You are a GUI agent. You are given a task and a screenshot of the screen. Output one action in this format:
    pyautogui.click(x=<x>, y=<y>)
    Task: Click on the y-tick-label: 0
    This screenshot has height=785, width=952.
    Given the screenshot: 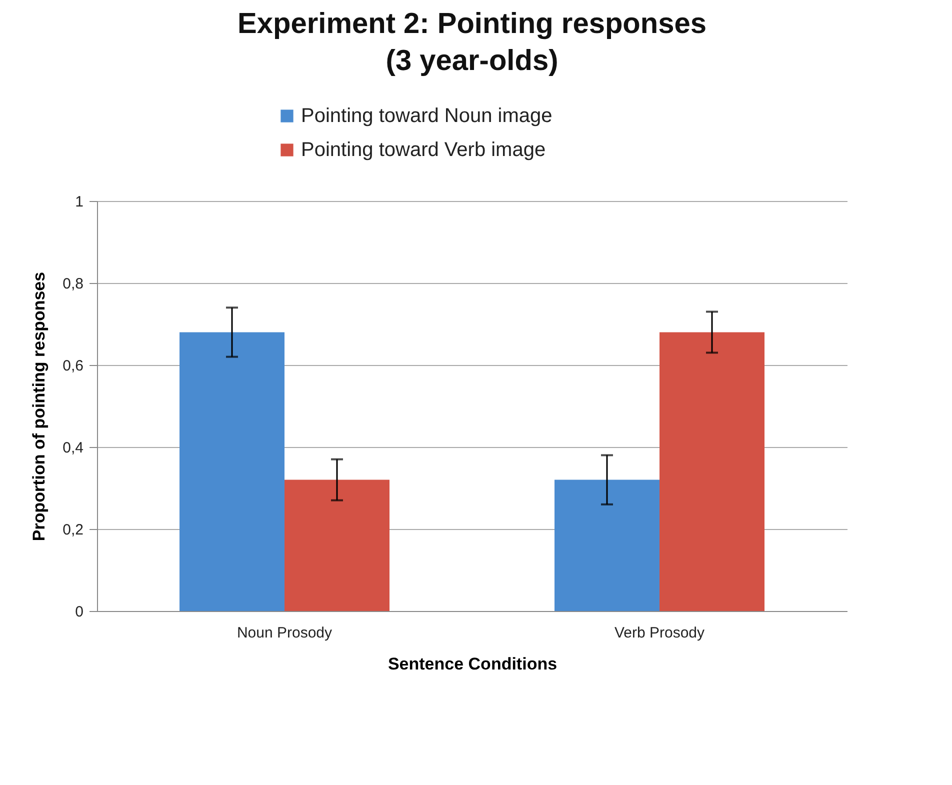 What is the action you would take?
    pyautogui.click(x=79, y=612)
    